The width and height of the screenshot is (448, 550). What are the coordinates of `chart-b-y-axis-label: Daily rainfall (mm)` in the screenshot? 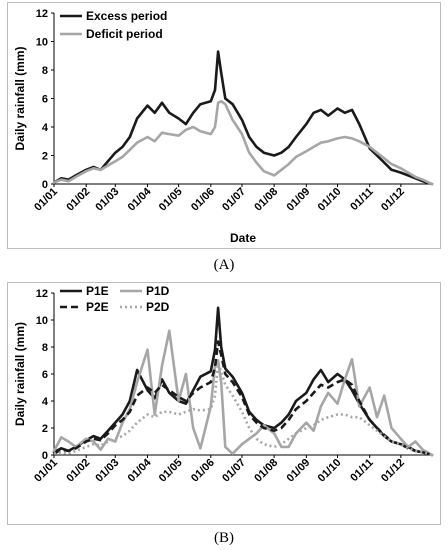 It's located at (20, 374).